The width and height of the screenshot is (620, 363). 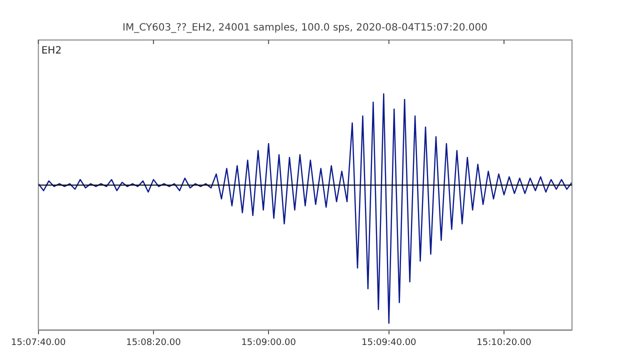 I want to click on x-tick-label: 15:10:20.00, so click(x=504, y=343).